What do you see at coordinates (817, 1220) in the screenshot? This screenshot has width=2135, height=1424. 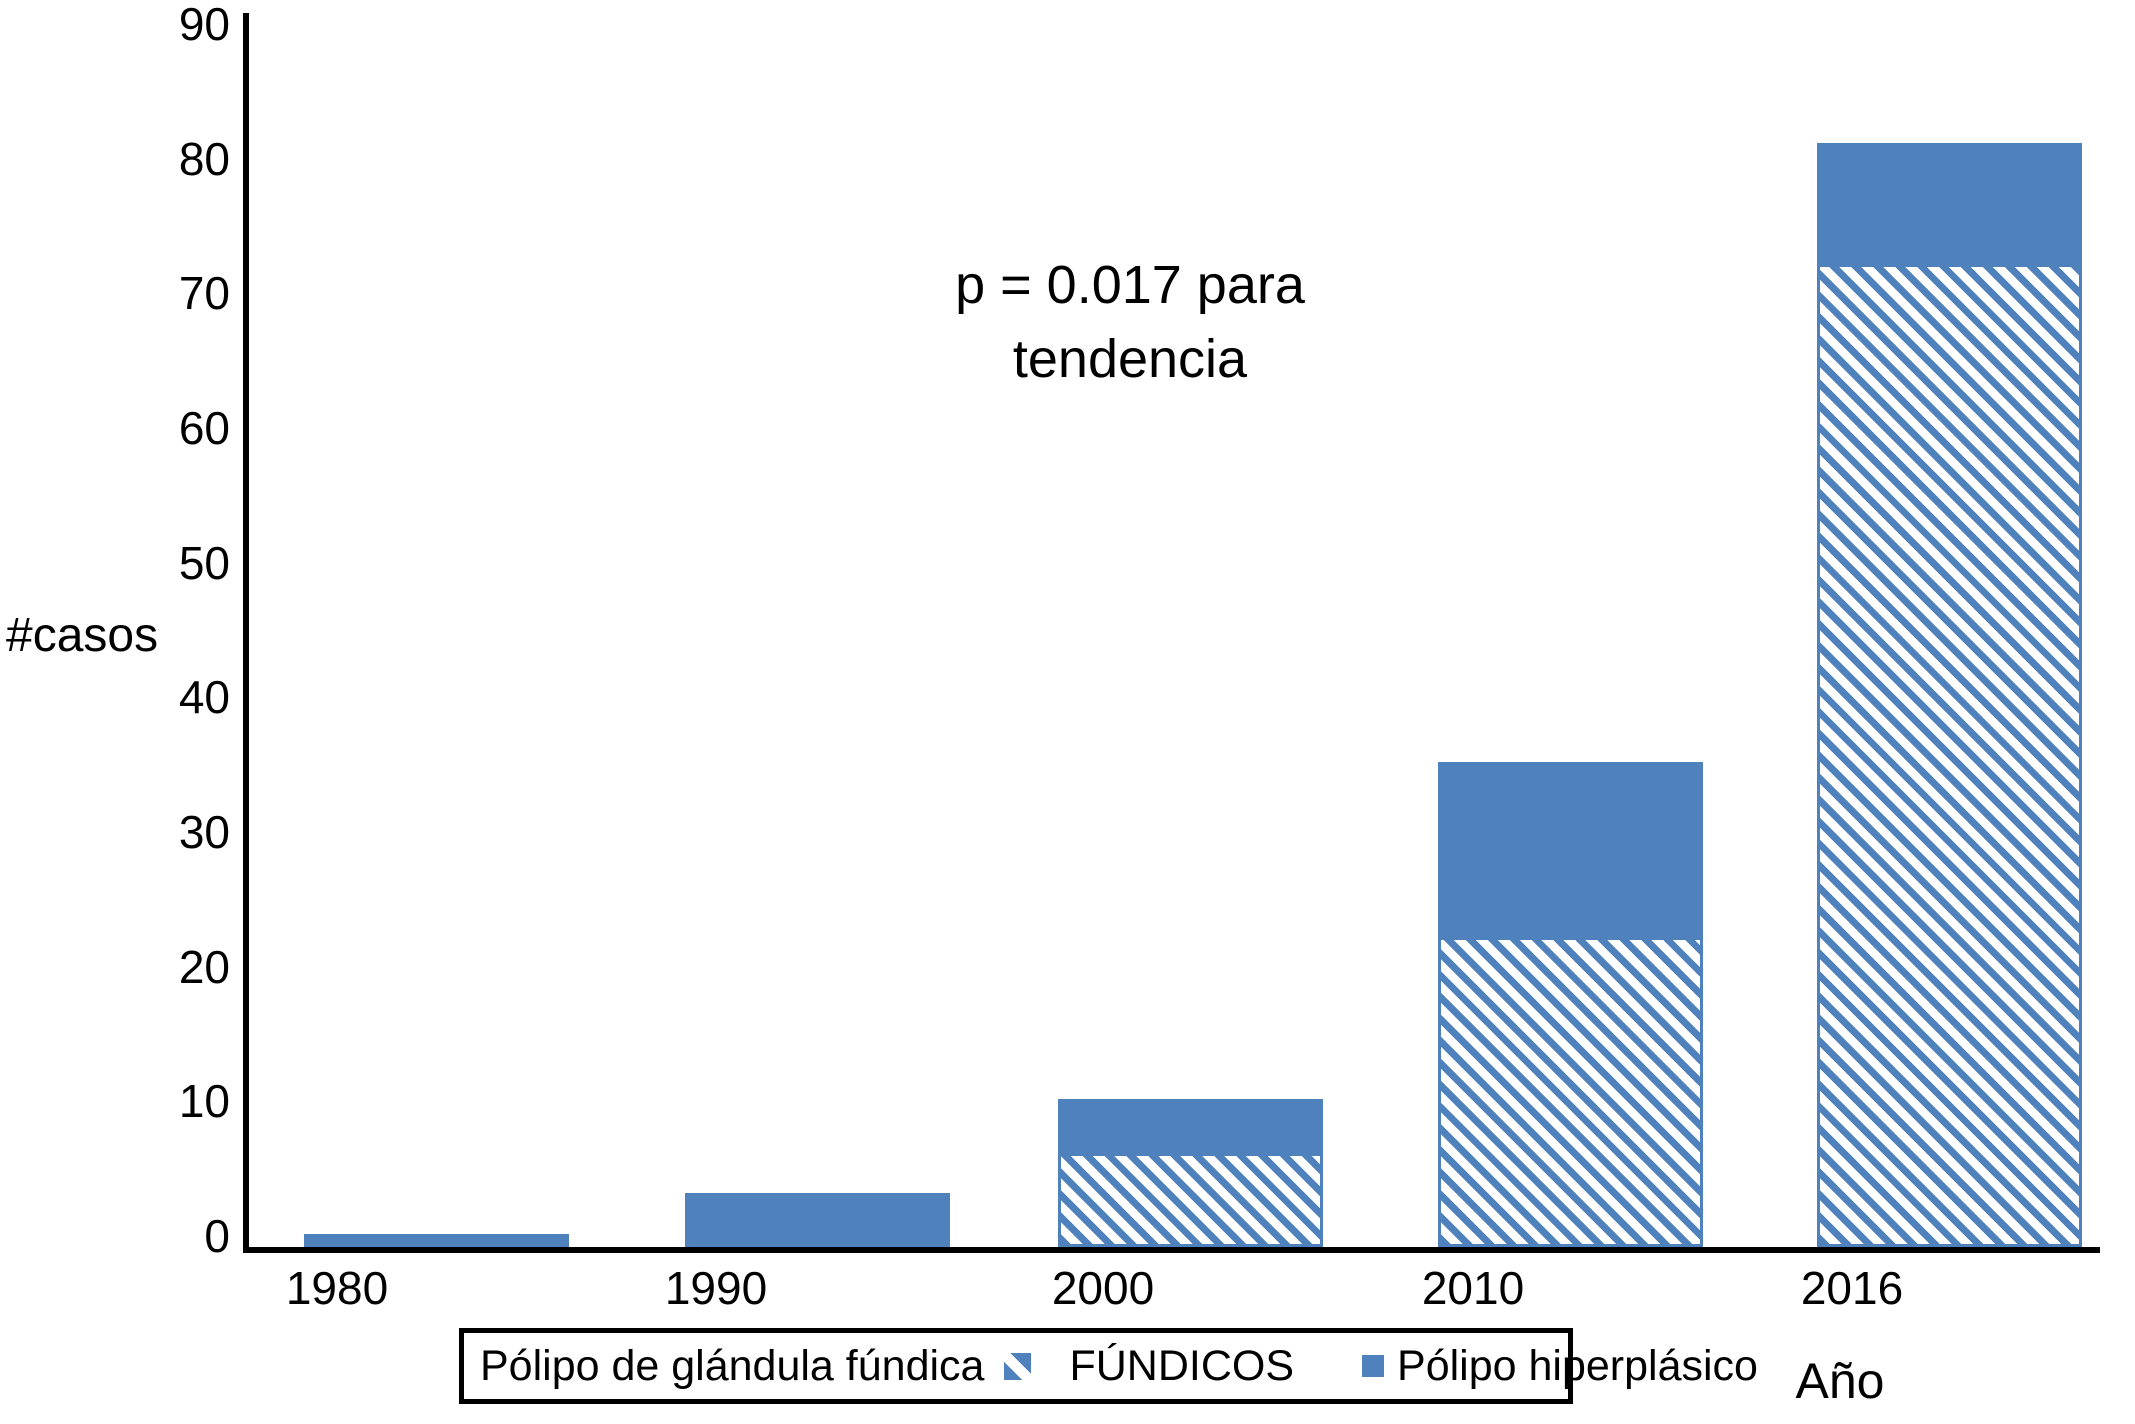 I see `bar-1990-hiperplasico-segment` at bounding box center [817, 1220].